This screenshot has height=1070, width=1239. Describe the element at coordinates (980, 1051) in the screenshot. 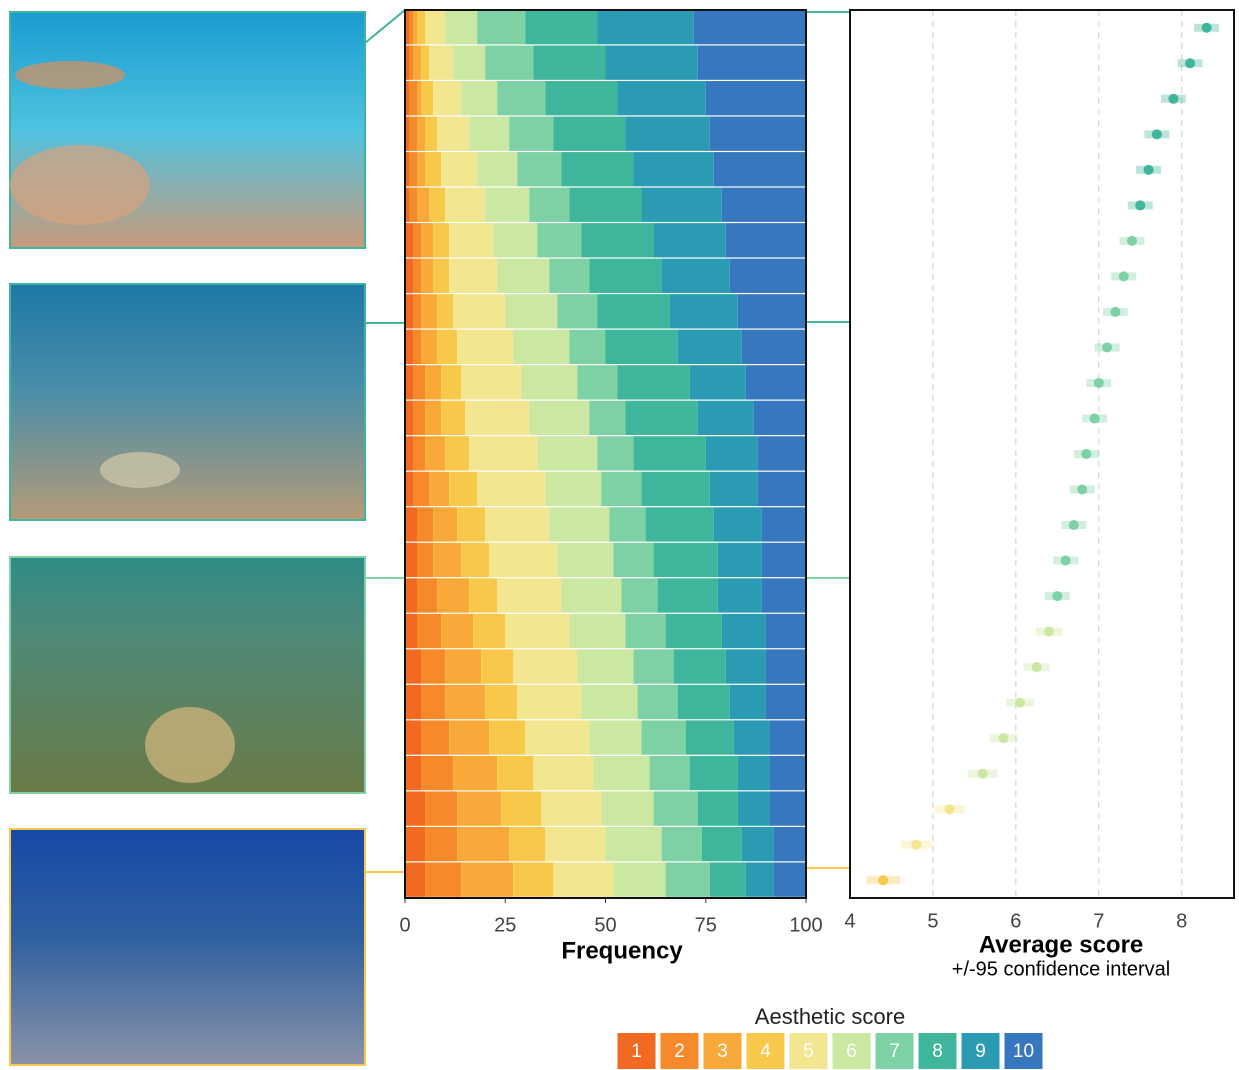

I see `legend-label: 9` at that location.